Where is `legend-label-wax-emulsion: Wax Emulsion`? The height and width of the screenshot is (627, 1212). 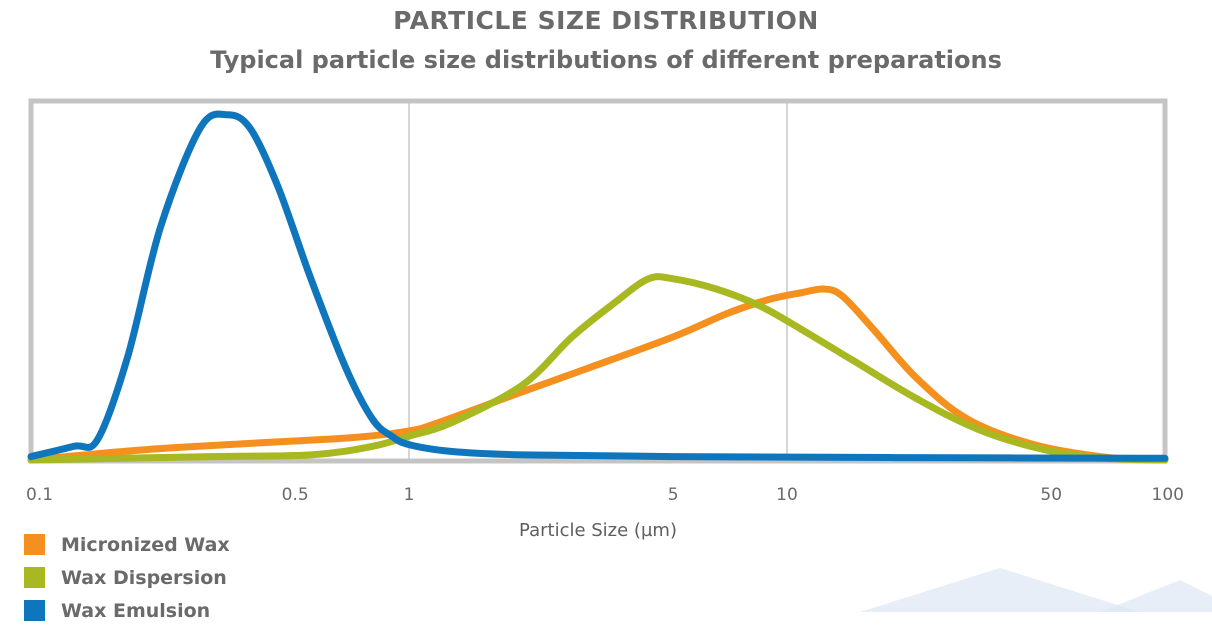 legend-label-wax-emulsion: Wax Emulsion is located at coordinates (136, 610).